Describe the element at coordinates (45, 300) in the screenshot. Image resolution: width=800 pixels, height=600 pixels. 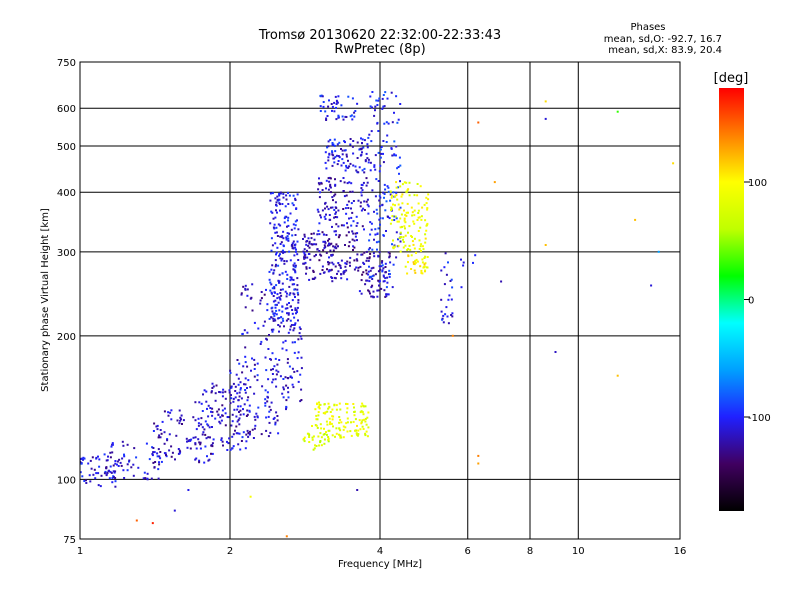
I see `y-axis-label: Stationary phase Virtual Height [km]` at that location.